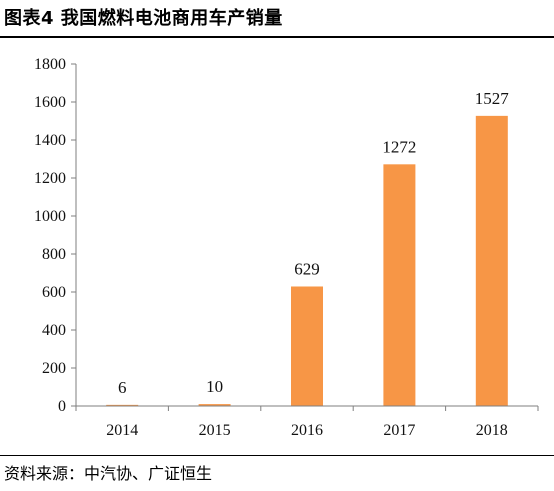 Image resolution: width=554 pixels, height=491 pixels. I want to click on x-tick-label-2018: 2018, so click(492, 430).